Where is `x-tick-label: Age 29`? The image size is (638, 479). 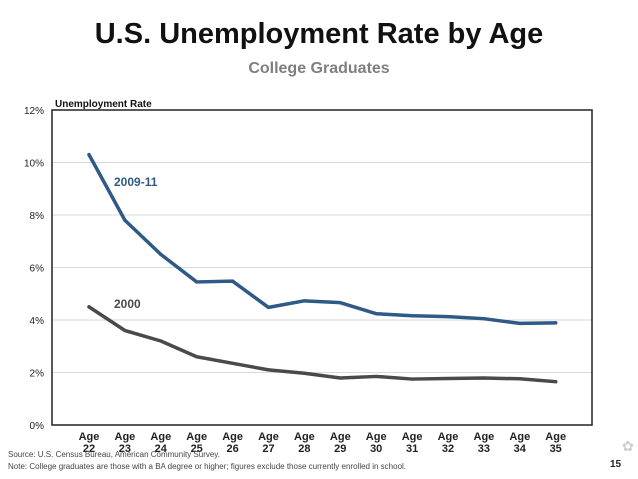 x-tick-label: Age 29 is located at coordinates (340, 443).